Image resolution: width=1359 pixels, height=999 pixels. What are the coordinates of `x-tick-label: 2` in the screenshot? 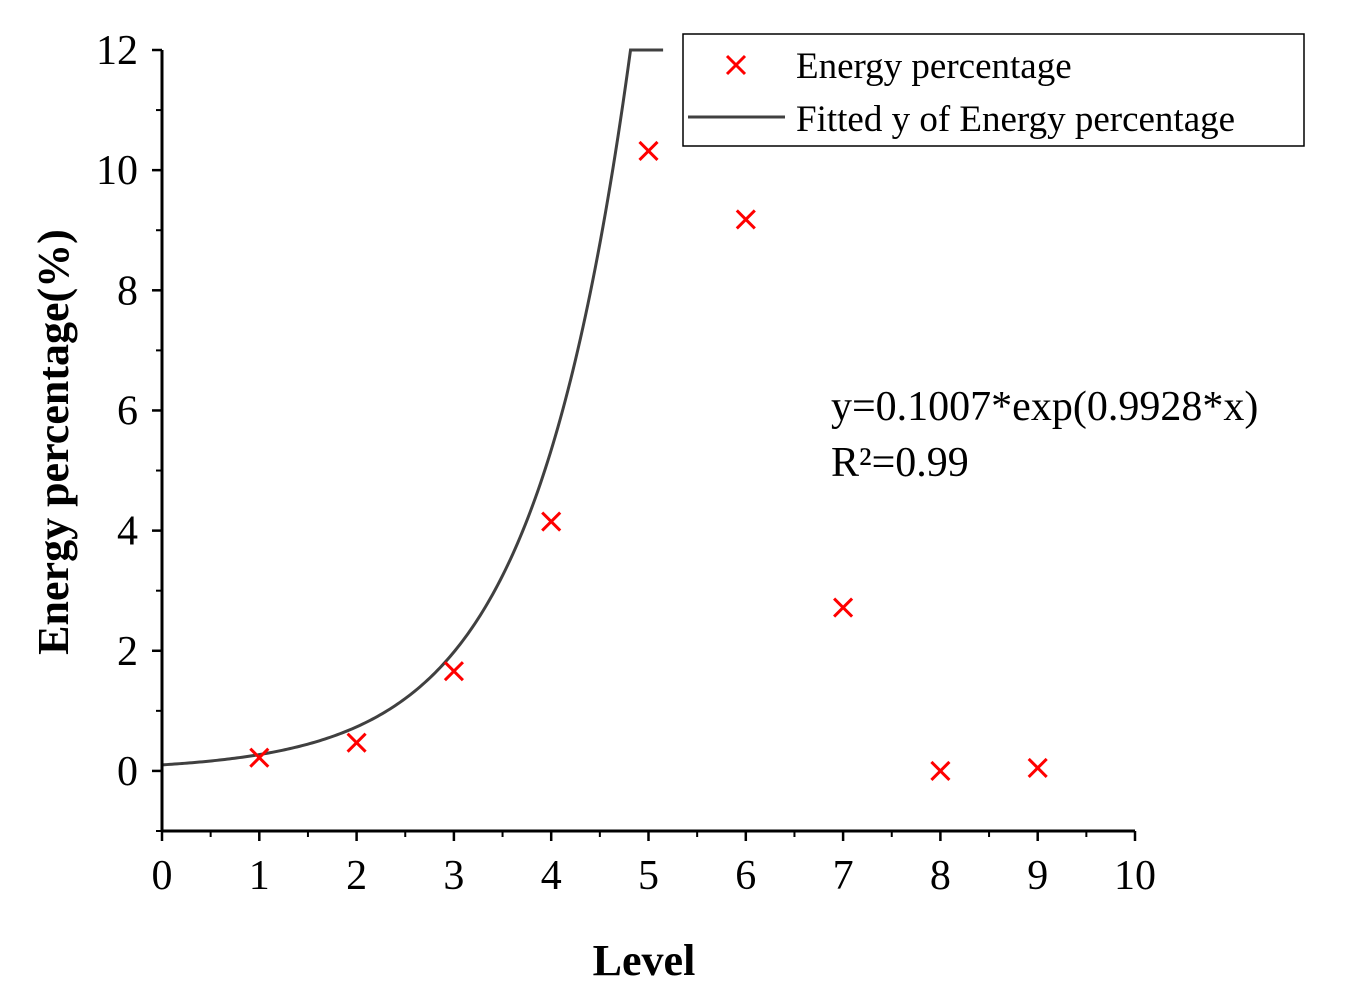 It's located at (356, 876).